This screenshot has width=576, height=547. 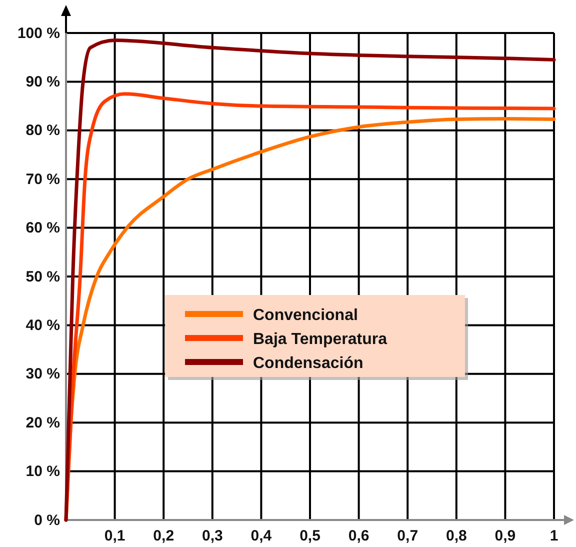 I want to click on x-tick-label: 0,9, so click(x=505, y=536).